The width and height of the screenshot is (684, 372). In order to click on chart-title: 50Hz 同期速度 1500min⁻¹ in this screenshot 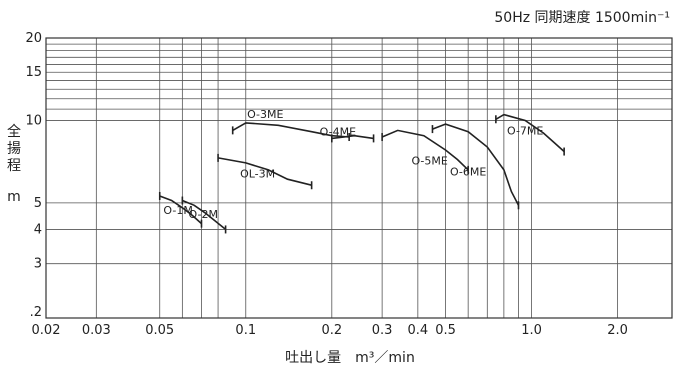, I will do `click(582, 18)`.